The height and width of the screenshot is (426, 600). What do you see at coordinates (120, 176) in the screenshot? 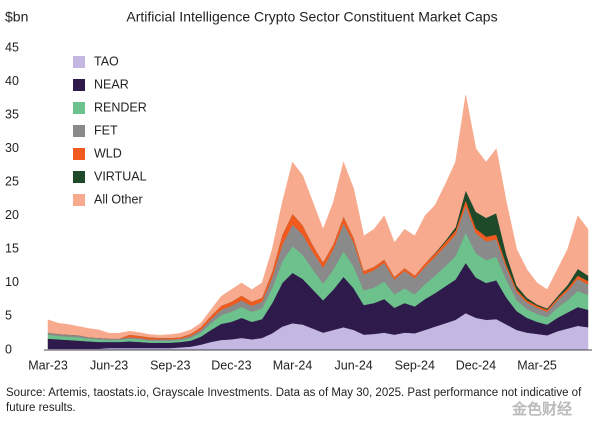
I see `legend-label: VIRTUAL` at bounding box center [120, 176].